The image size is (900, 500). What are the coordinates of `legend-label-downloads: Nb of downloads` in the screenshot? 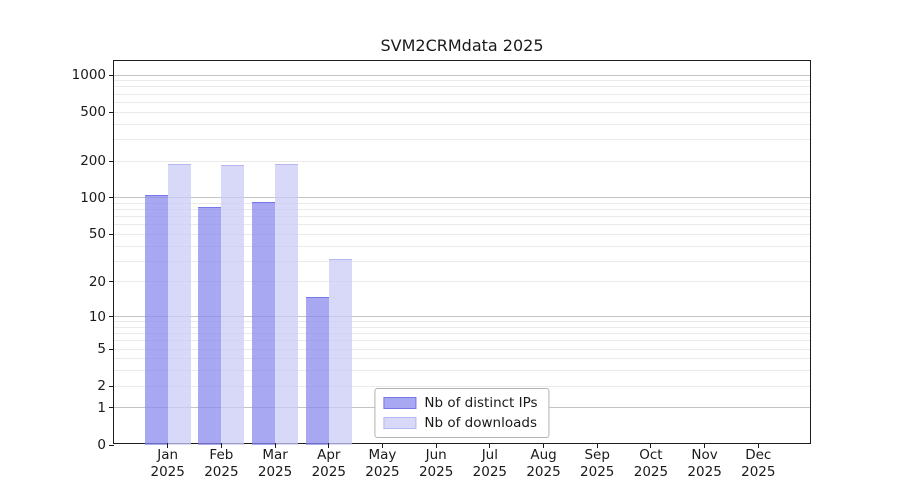 It's located at (480, 423).